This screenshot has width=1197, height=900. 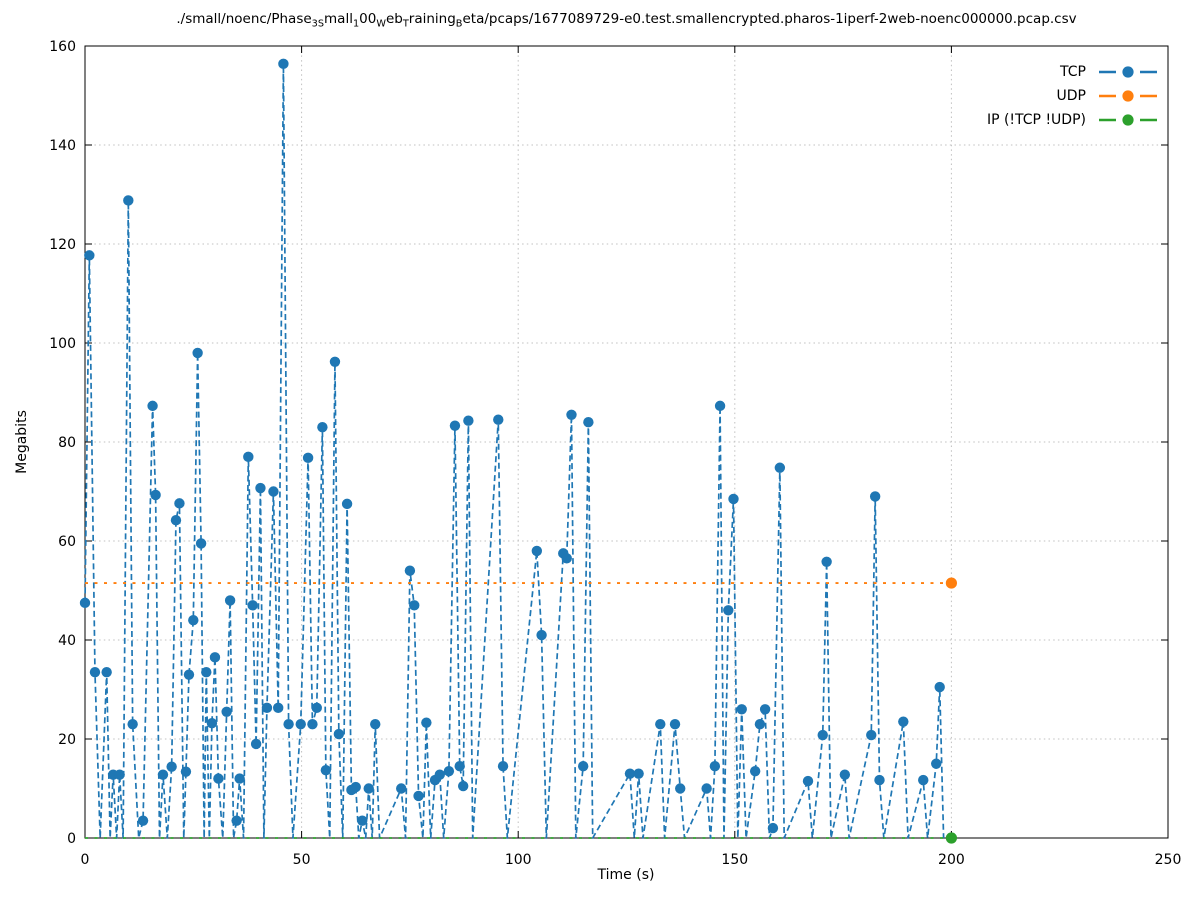 I want to click on y-tick-label: 140, so click(x=62, y=146).